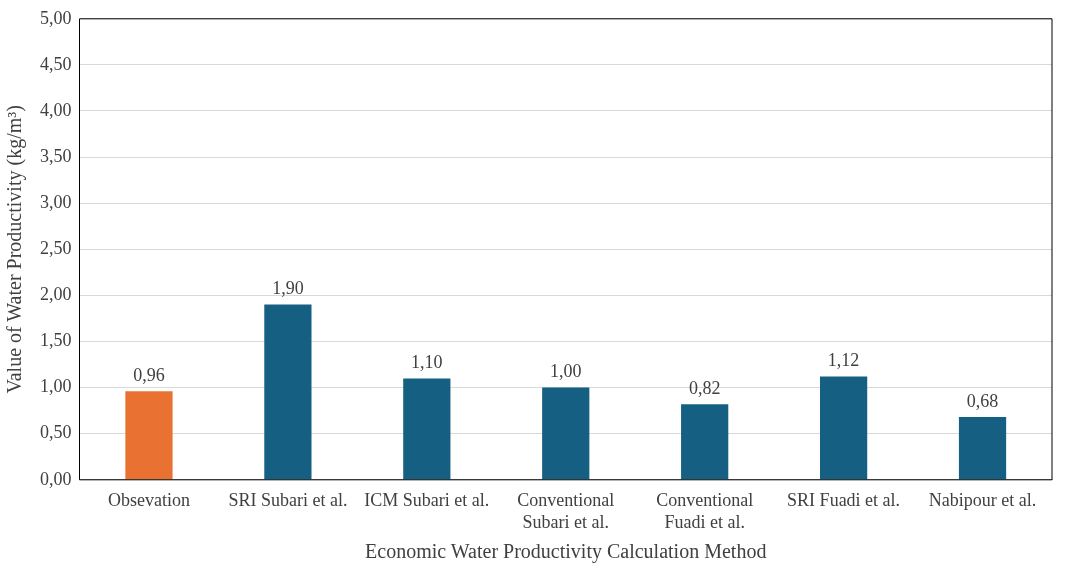 This screenshot has height=569, width=1066. I want to click on data-label: 1,00, so click(566, 371).